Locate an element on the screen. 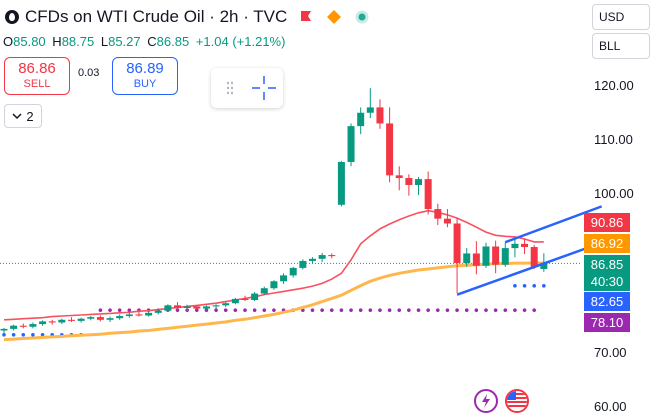  open-value: 85.80 is located at coordinates (29, 41).